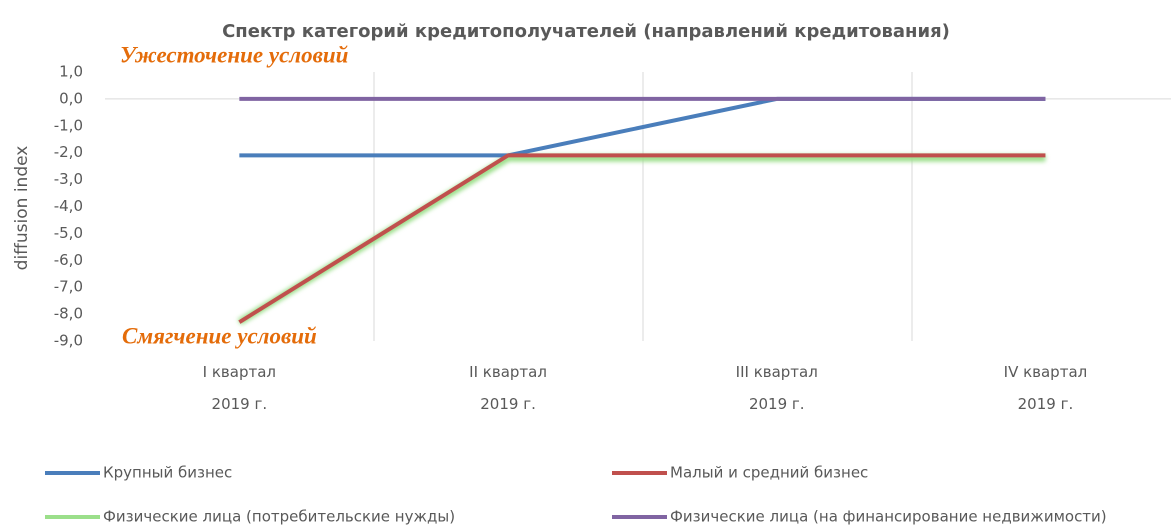 Image resolution: width=1171 pixels, height=526 pixels. I want to click on y-tick-label: 1,0, so click(71, 72).